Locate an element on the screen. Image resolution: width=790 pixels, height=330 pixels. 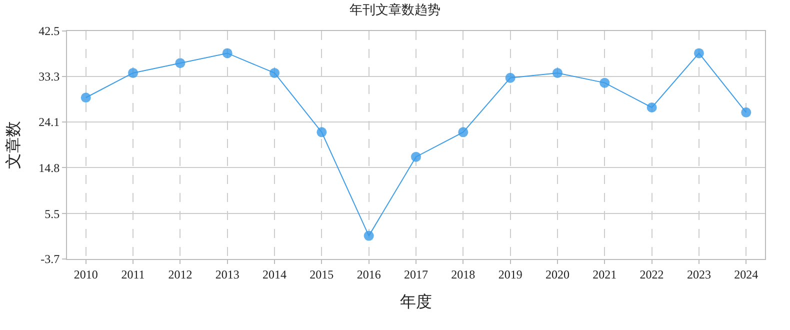
y-tick-label: 42.5 is located at coordinates (49, 31).